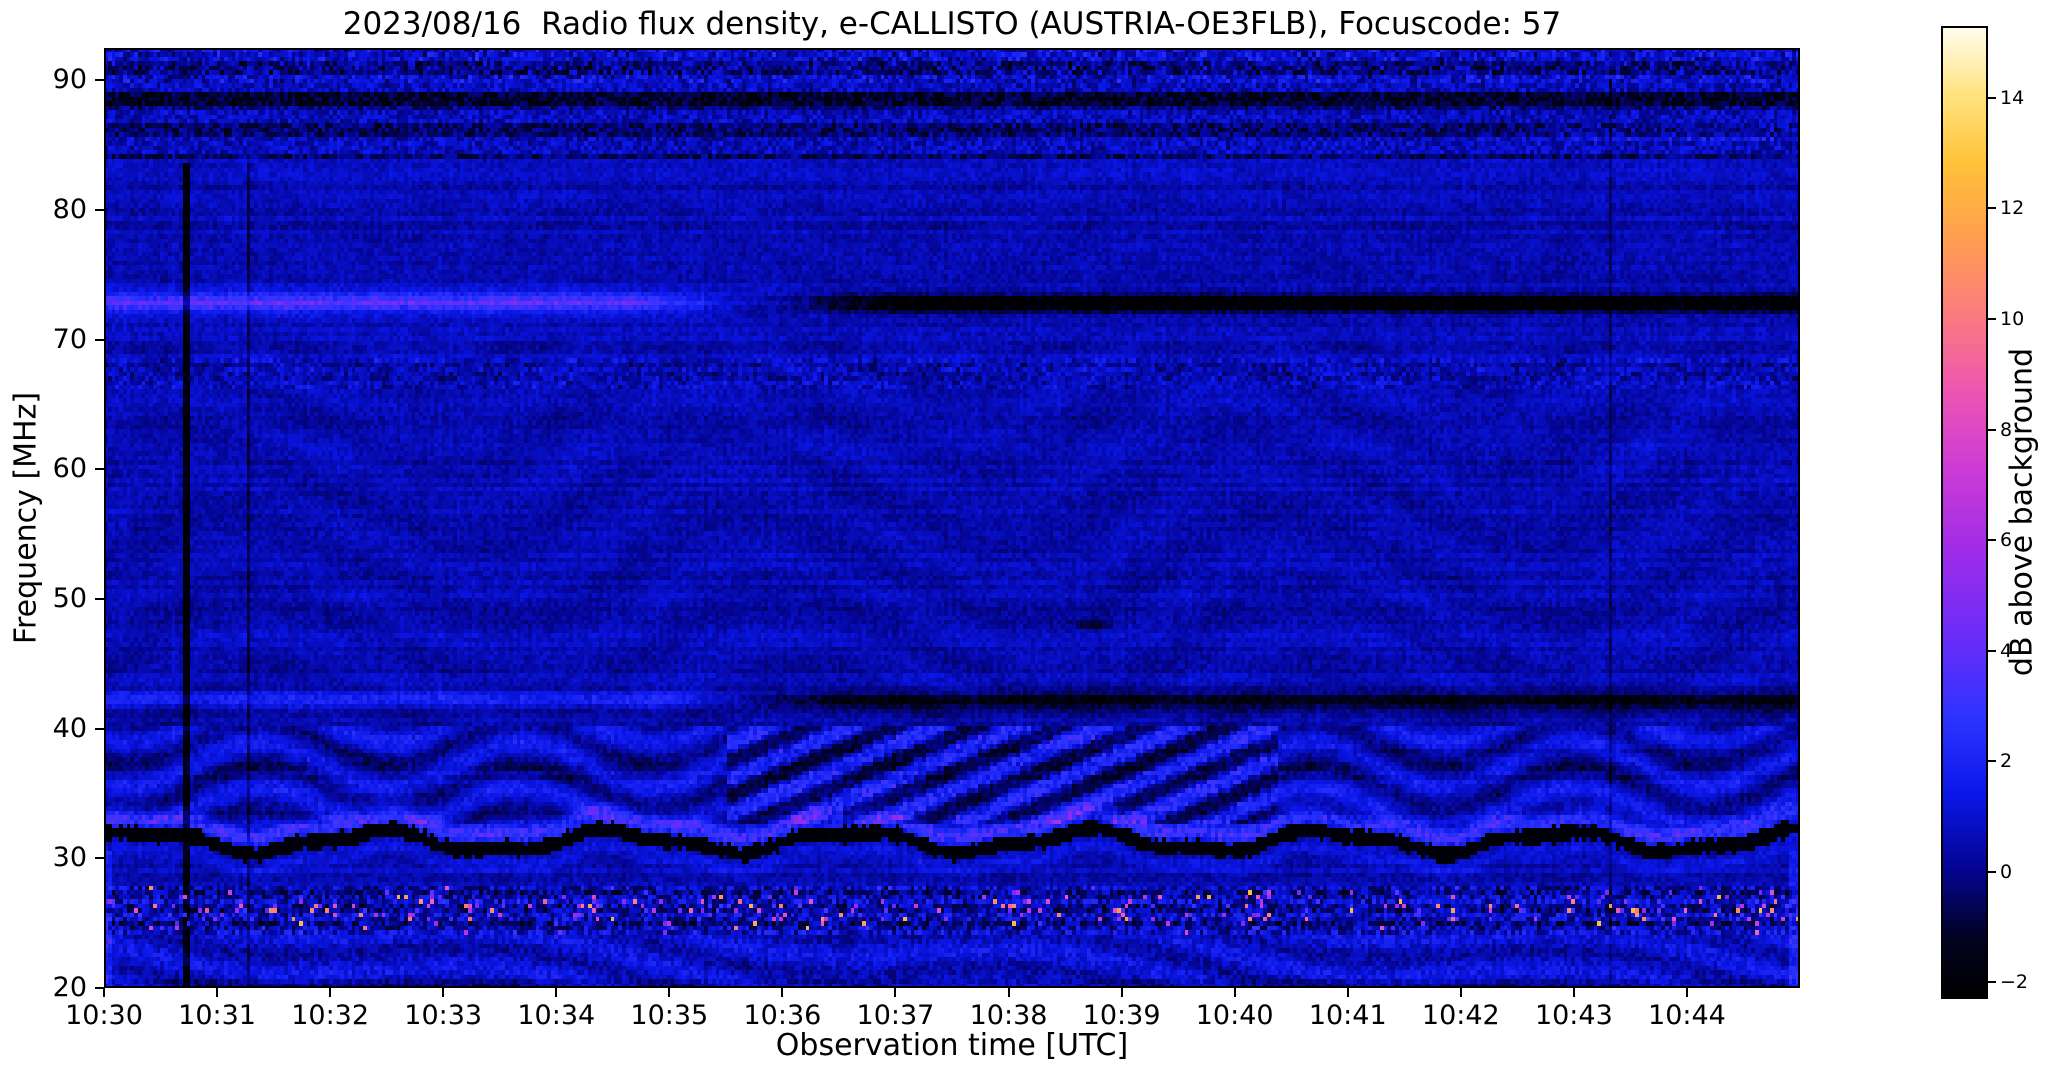  What do you see at coordinates (2022, 512) in the screenshot?
I see `colorbar-label: dB above background` at bounding box center [2022, 512].